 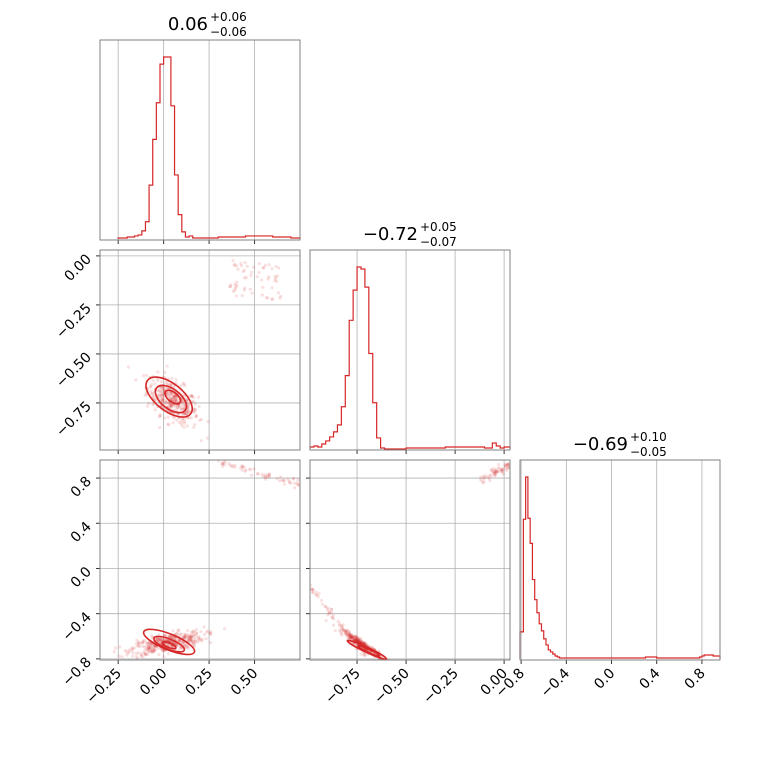 I want to click on y-tick-label: −0.8, so click(x=76, y=671).